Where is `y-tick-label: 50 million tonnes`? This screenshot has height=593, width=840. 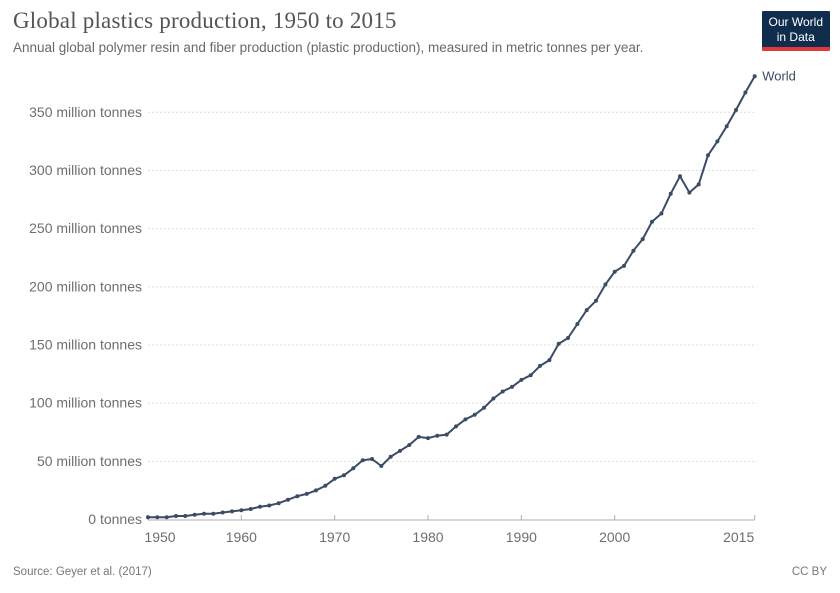
y-tick-label: 50 million tonnes is located at coordinates (89, 461).